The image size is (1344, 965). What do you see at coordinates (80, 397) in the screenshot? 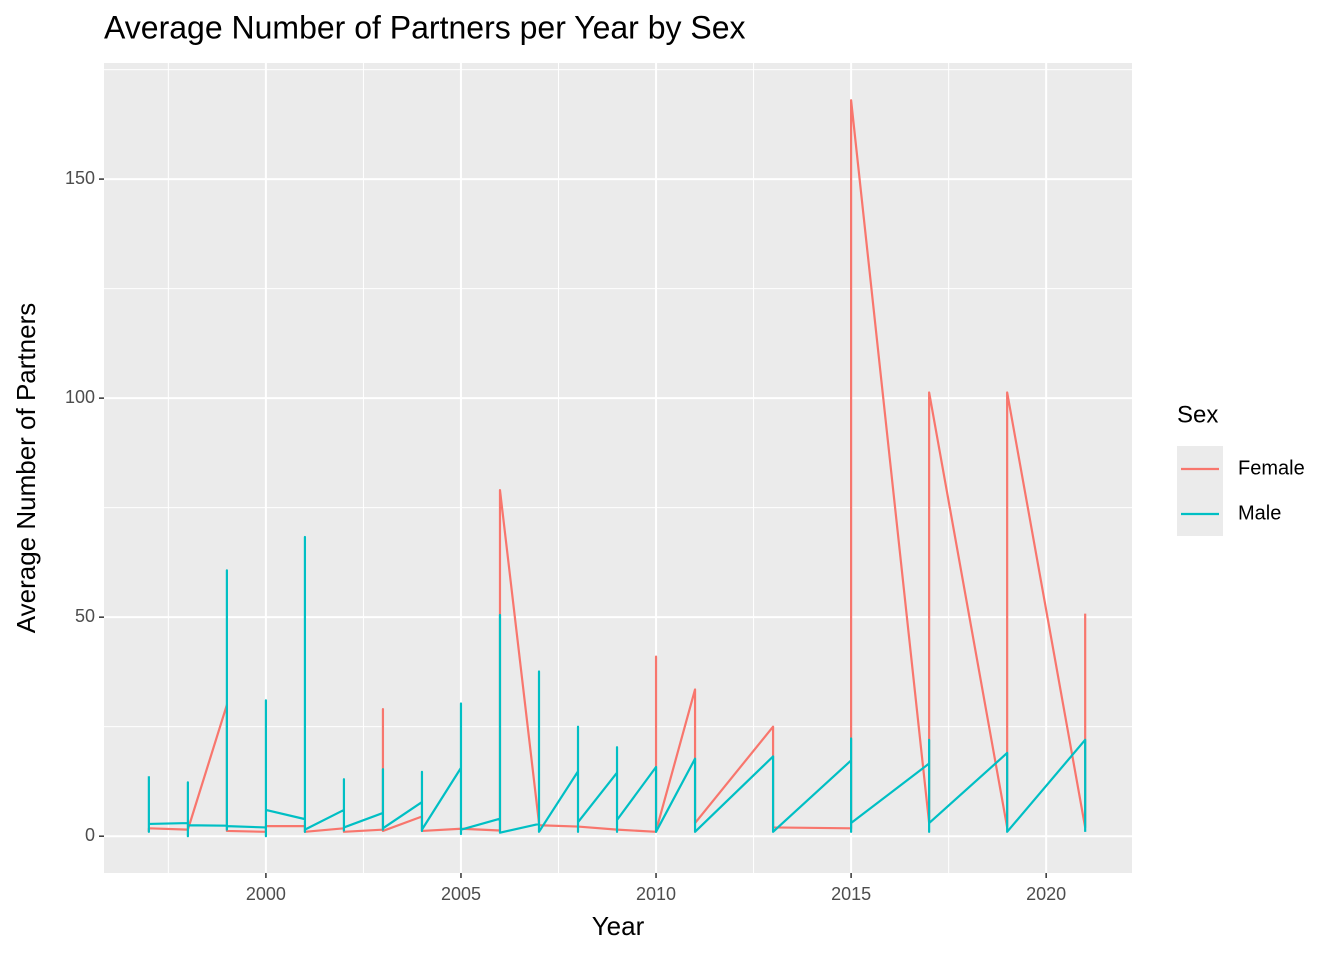
I see `y-tick-label: 100` at bounding box center [80, 397].